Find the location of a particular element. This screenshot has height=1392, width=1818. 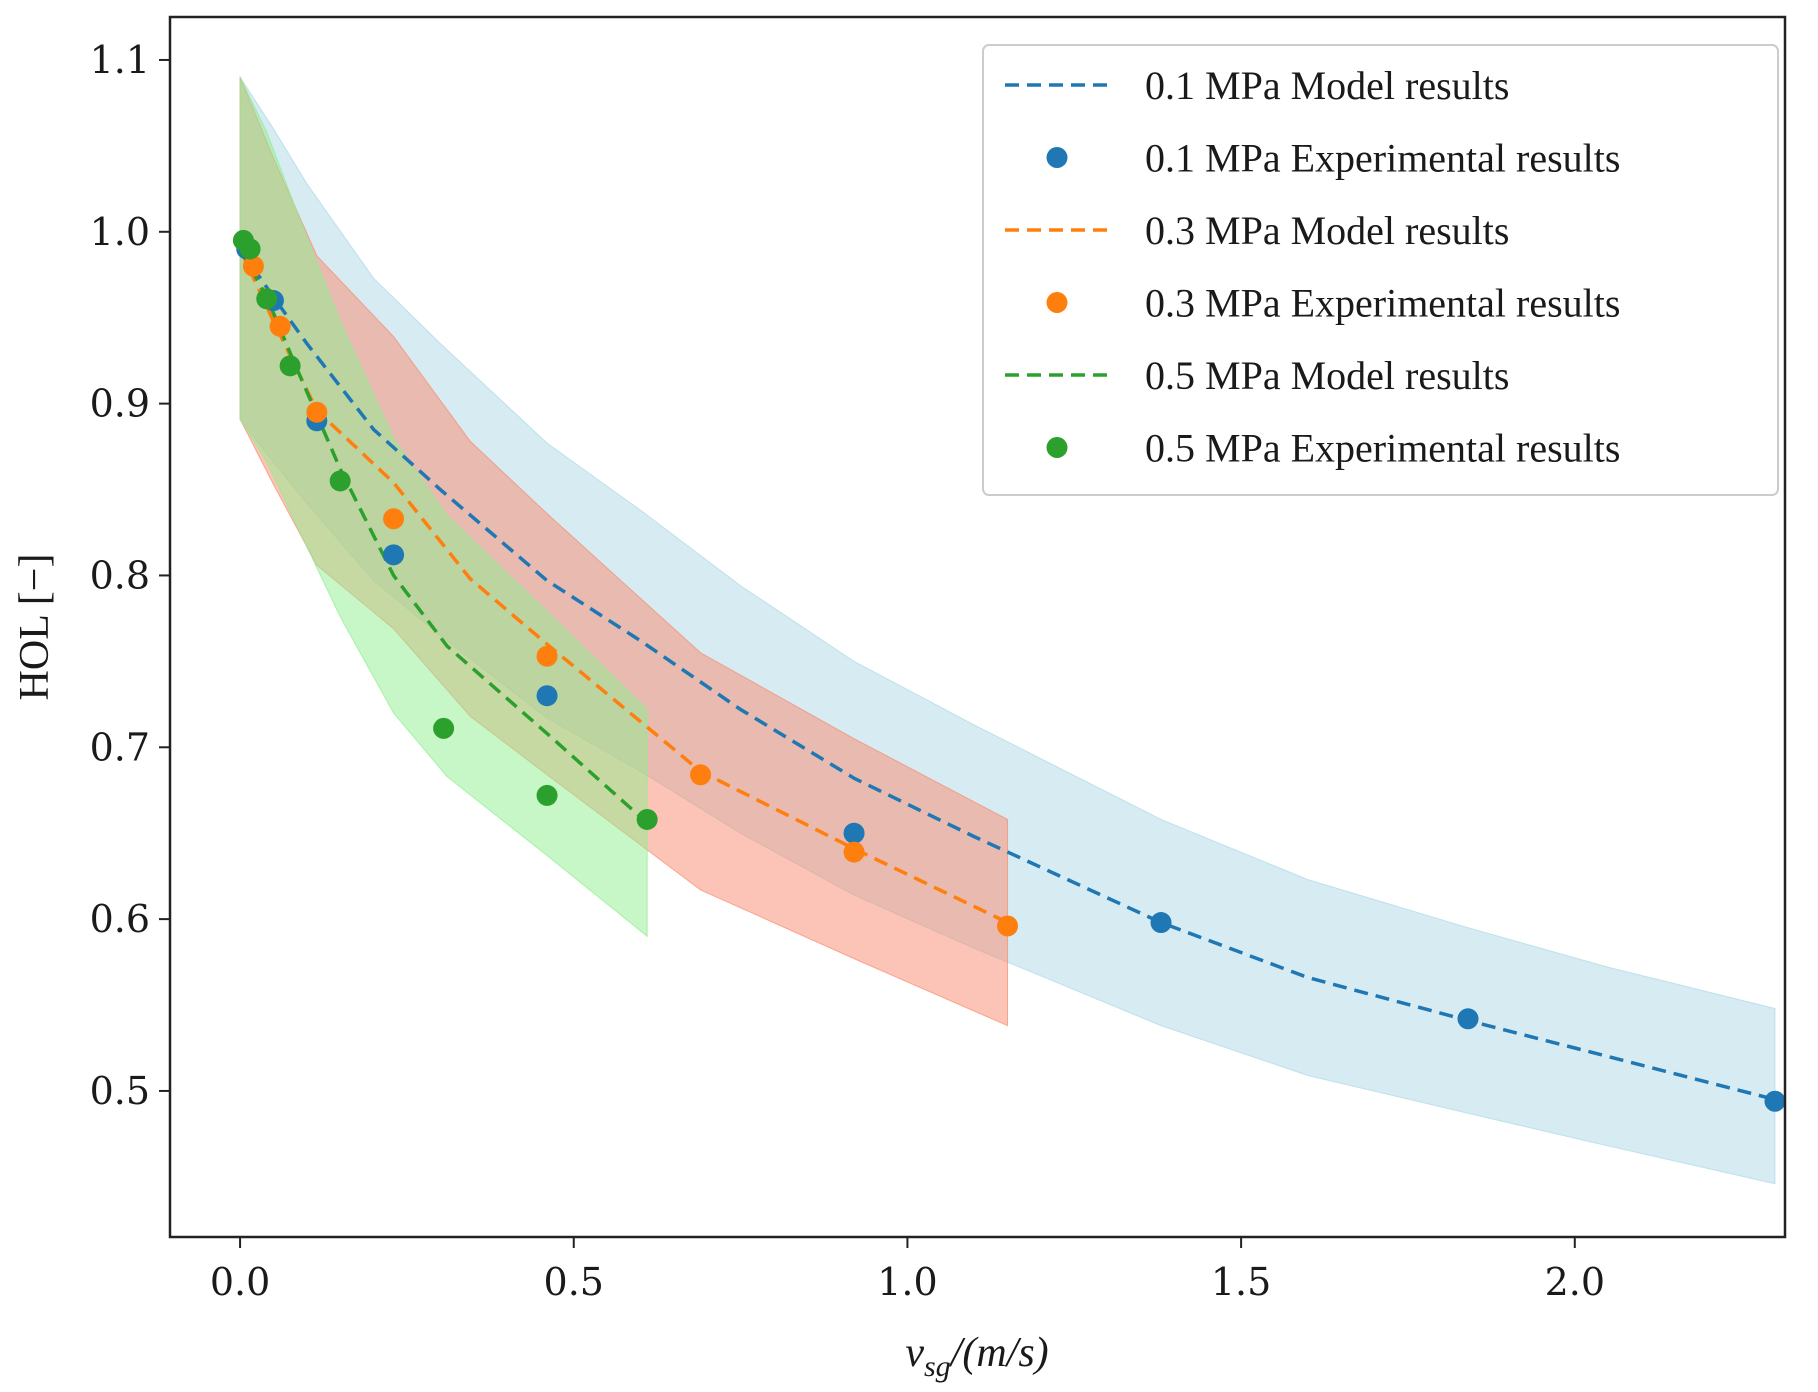

x-tick-label: 0.0 is located at coordinates (240, 1282).